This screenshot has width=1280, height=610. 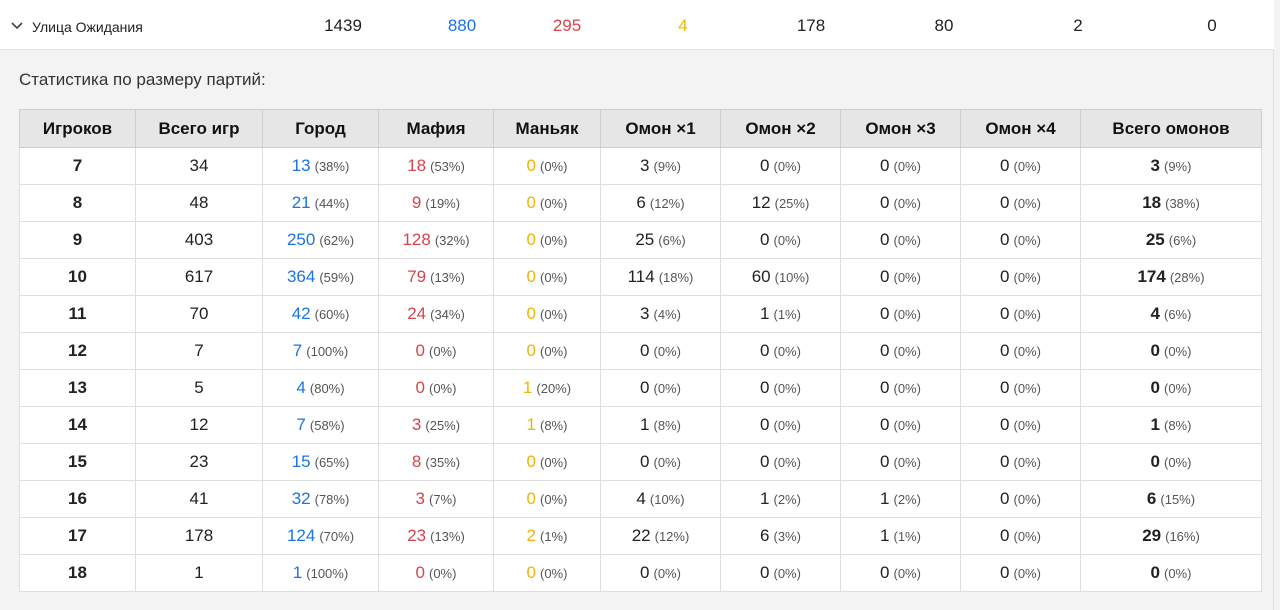 I want to click on city-cell-percent: (58%), so click(x=327, y=425).